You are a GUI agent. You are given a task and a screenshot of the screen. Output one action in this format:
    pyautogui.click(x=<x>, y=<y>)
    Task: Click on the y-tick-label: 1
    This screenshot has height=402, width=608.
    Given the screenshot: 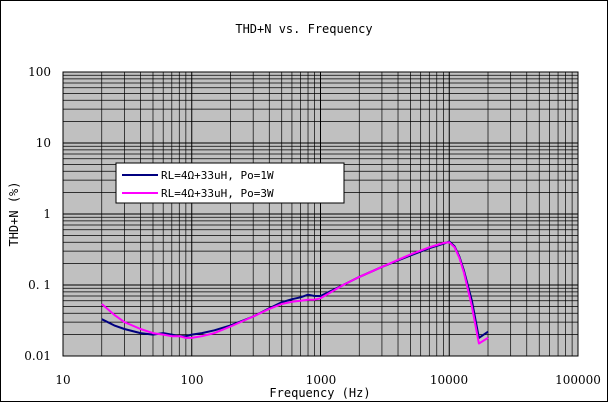 What is the action you would take?
    pyautogui.click(x=47, y=214)
    